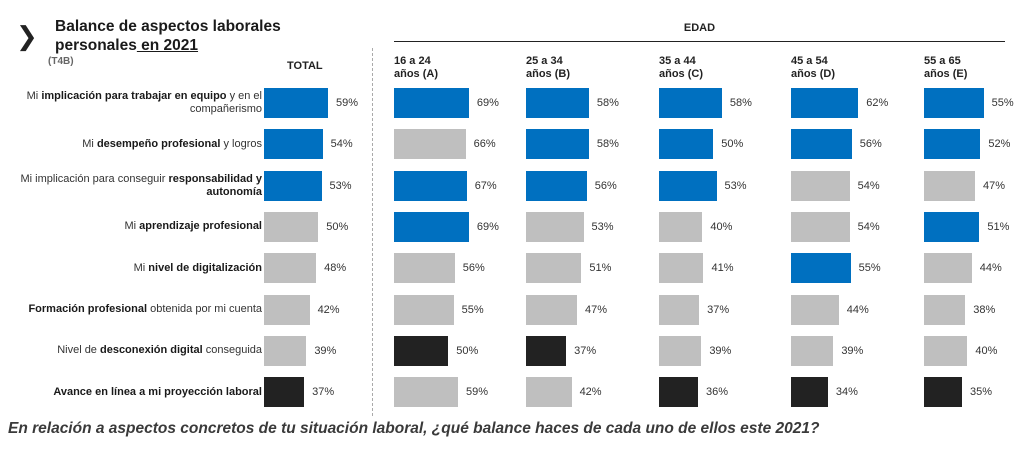 The width and height of the screenshot is (1026, 458). I want to click on row-label-part: Avance en línea a mi proyección laboral, so click(157, 391).